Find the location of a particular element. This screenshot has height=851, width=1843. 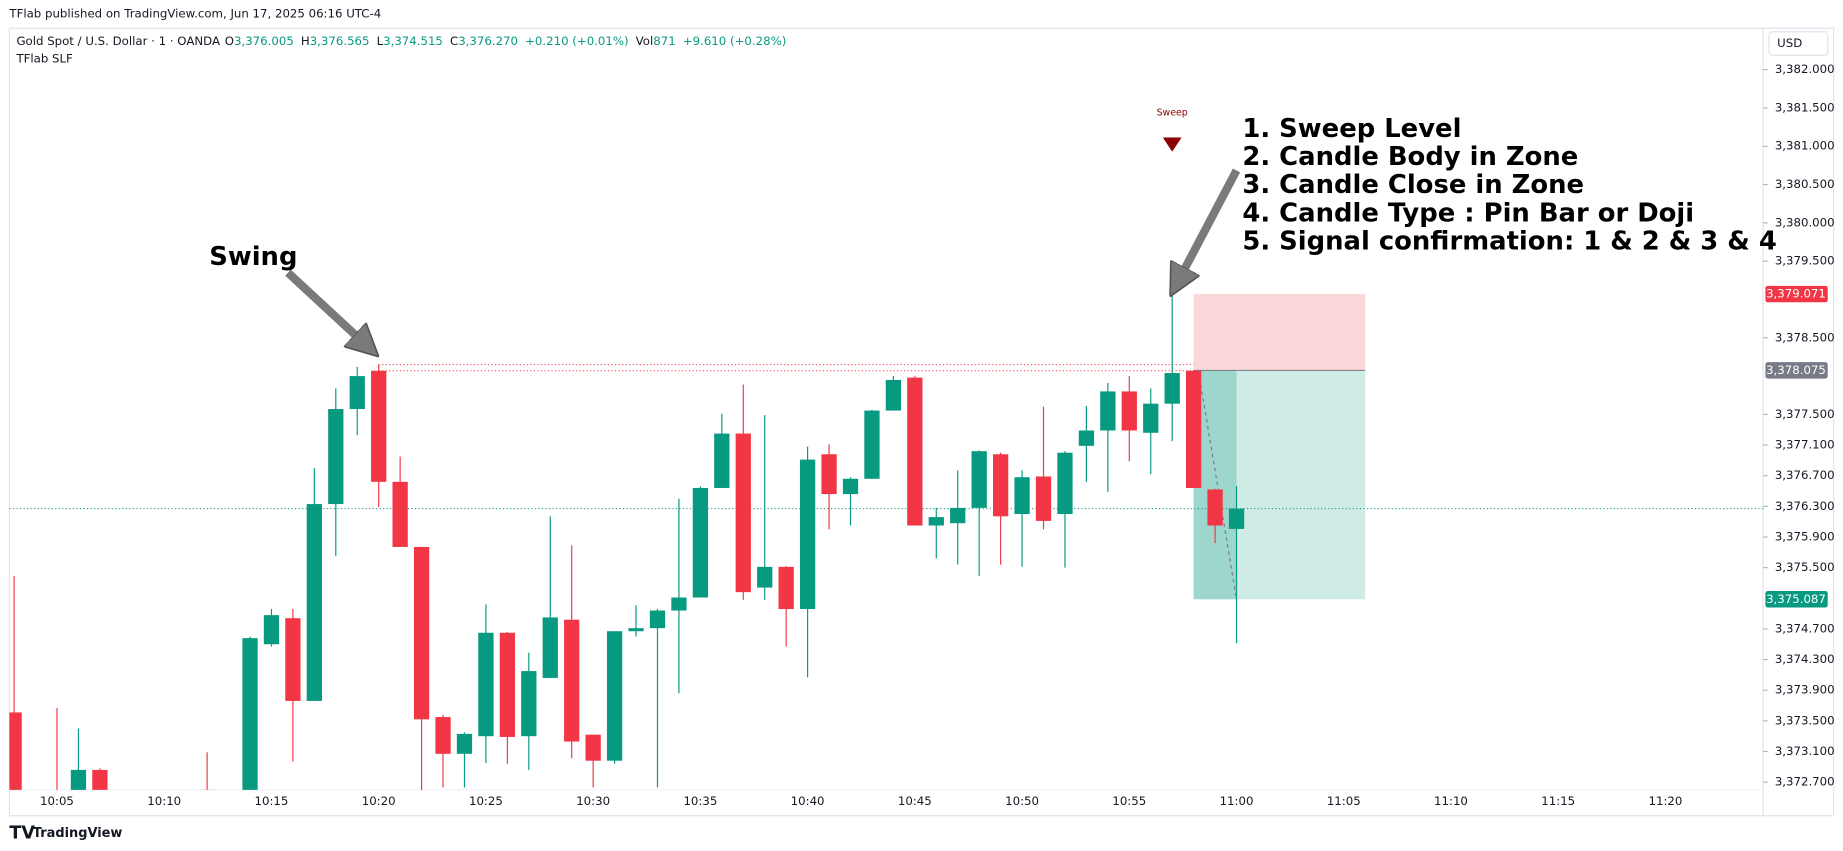

legend-item: C is located at coordinates (454, 41).